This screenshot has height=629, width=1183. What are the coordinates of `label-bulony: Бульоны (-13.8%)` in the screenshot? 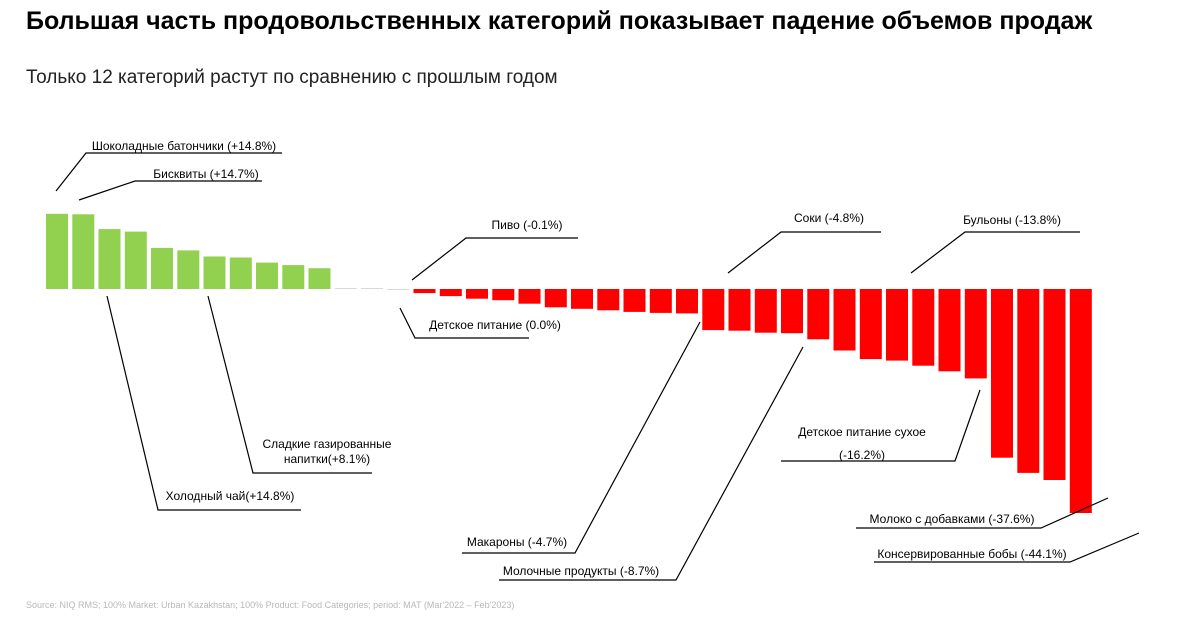 It's located at (1012, 220).